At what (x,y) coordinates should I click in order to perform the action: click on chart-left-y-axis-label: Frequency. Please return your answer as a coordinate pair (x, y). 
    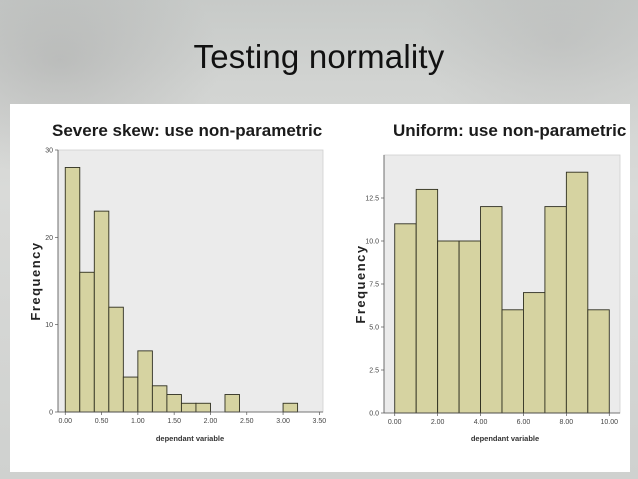
    Looking at the image, I should click on (35, 280).